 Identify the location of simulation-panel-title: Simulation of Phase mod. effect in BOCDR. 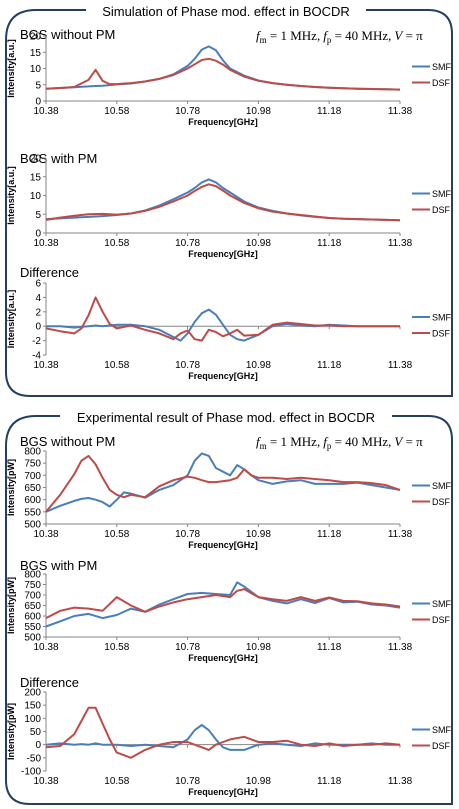
(226, 11).